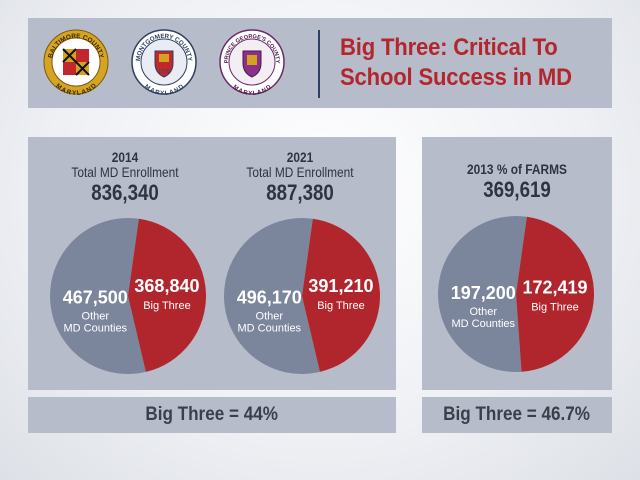  I want to click on enrollment-summary-text: Big Three = 44%, so click(212, 414).